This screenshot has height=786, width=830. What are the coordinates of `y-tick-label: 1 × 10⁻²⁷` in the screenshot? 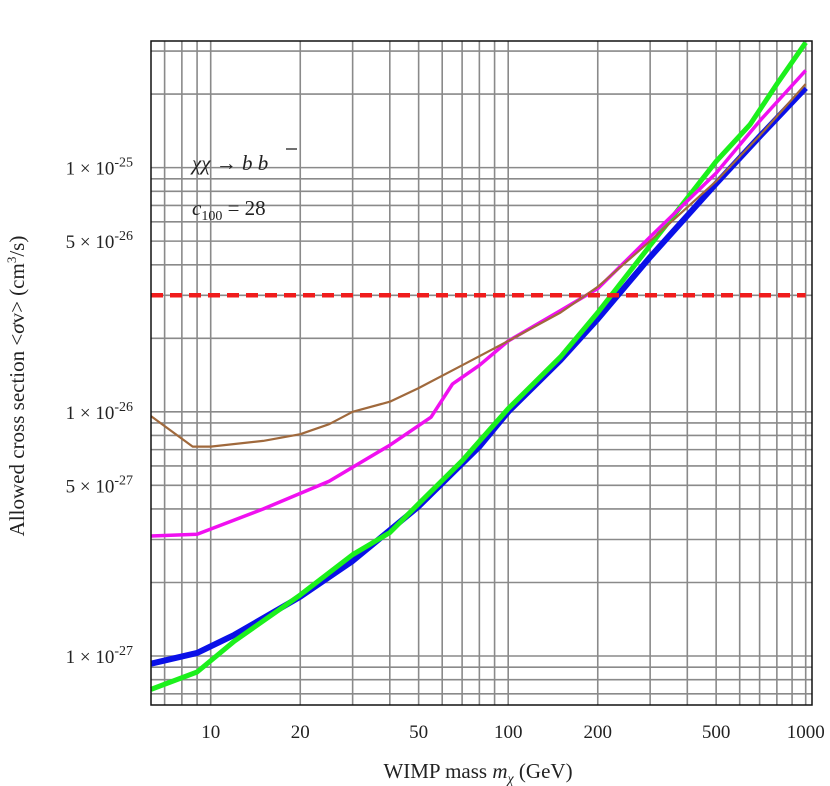 It's located at (99, 656).